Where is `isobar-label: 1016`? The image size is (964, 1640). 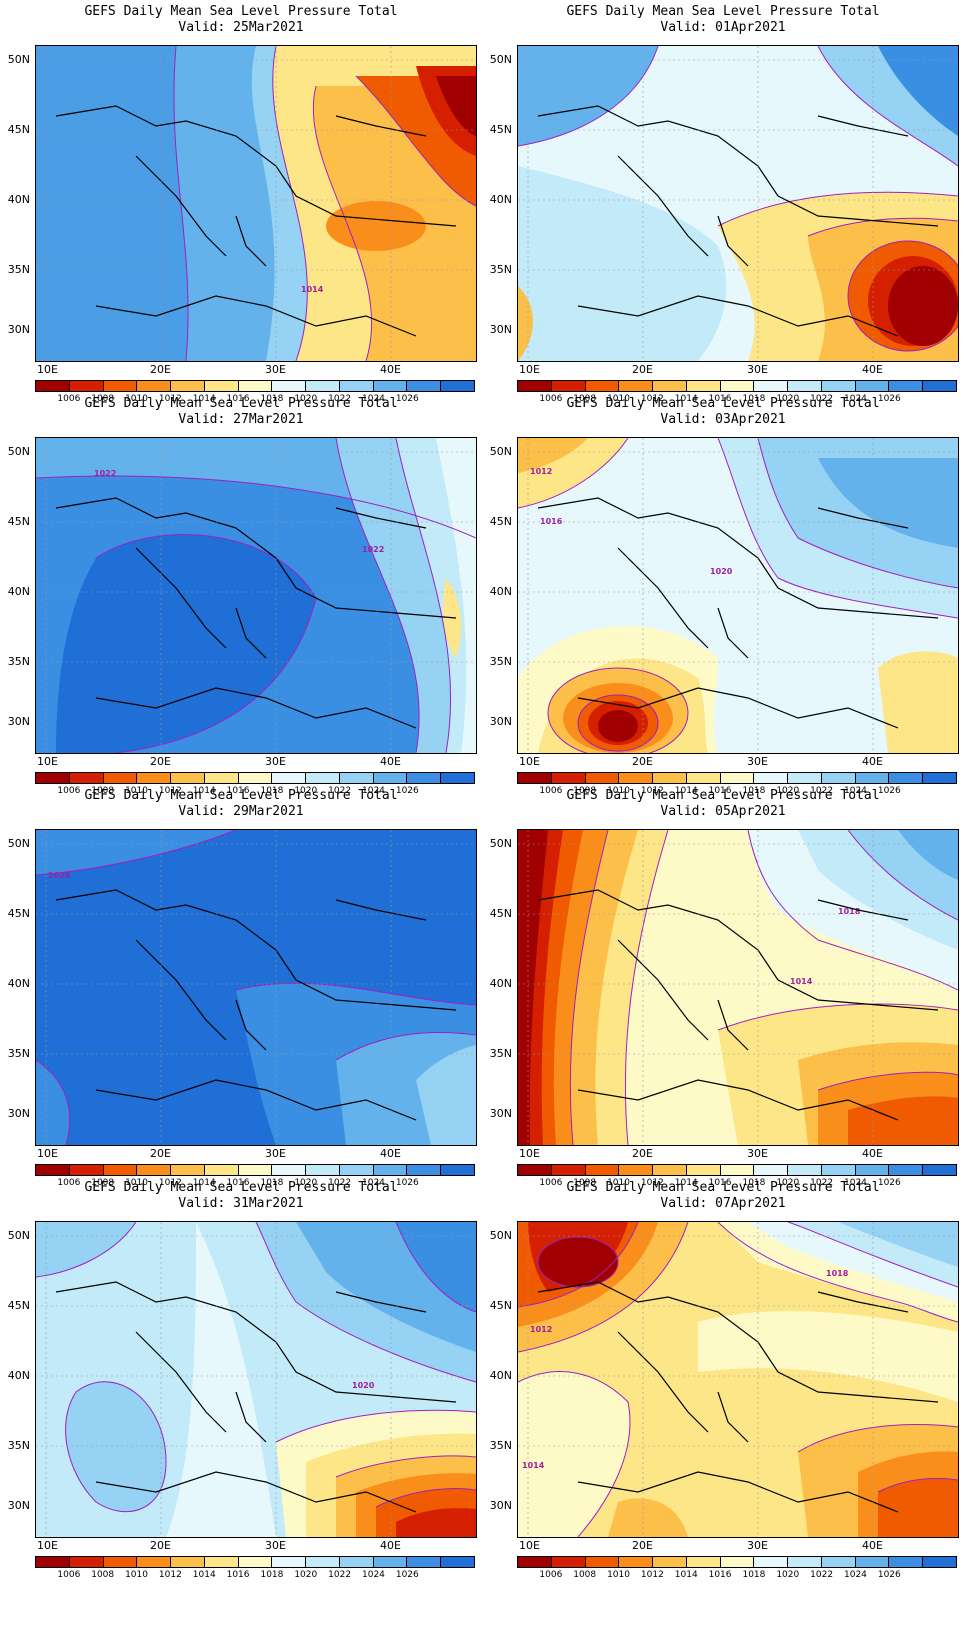
isobar-label: 1016 is located at coordinates (551, 521).